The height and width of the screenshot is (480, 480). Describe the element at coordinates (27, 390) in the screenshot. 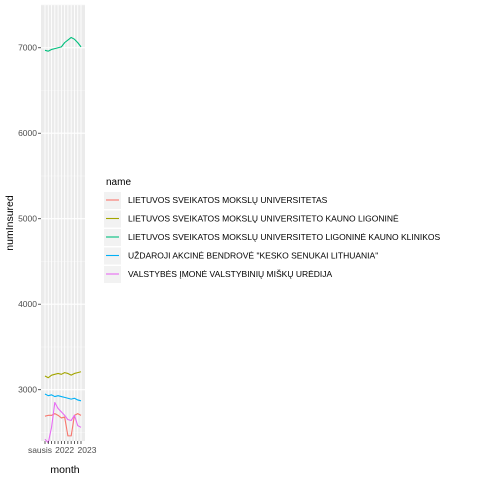

I see `y-tick-label: 3000` at that location.